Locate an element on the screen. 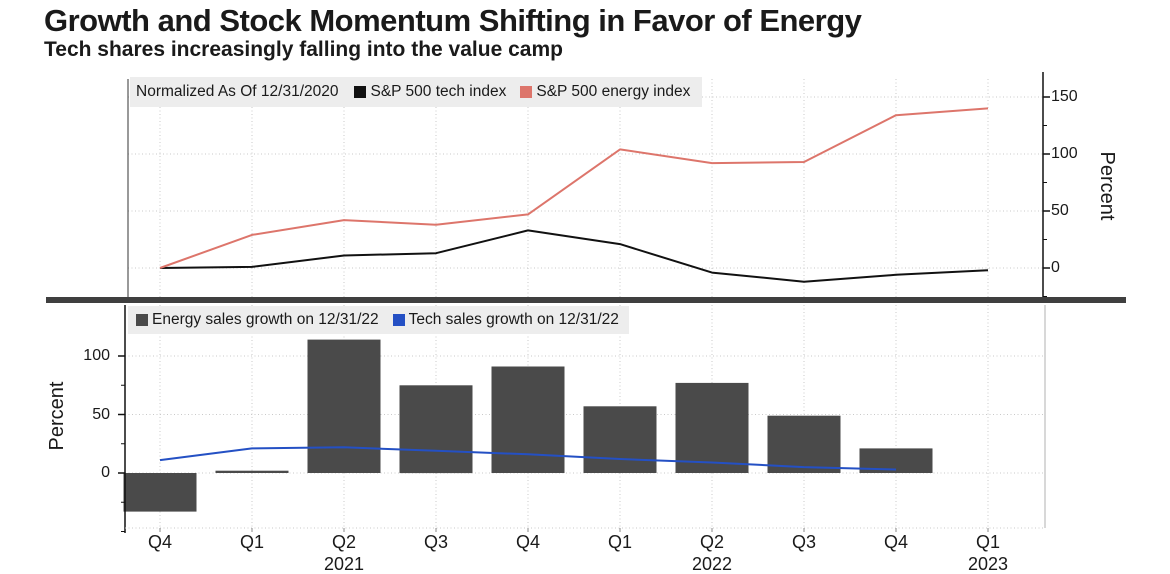 This screenshot has height=574, width=1170. y-tick-label: 150 is located at coordinates (1064, 96).